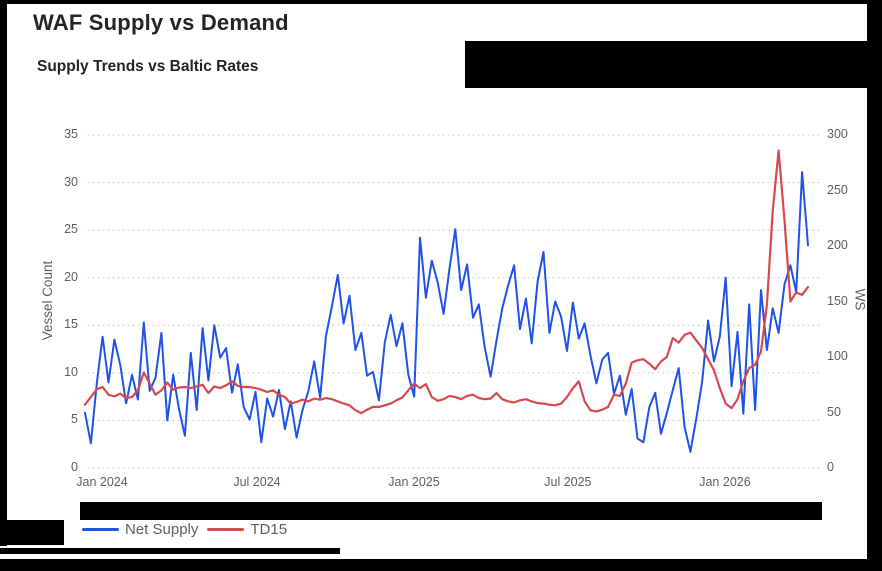  Describe the element at coordinates (257, 482) in the screenshot. I see `x-axis-tick: Jul 2024` at that location.